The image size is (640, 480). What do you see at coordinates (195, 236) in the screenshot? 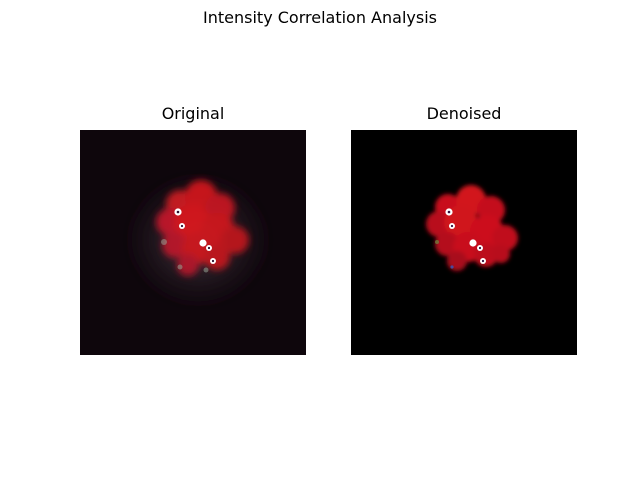
I see `marker-spots-original` at bounding box center [195, 236].